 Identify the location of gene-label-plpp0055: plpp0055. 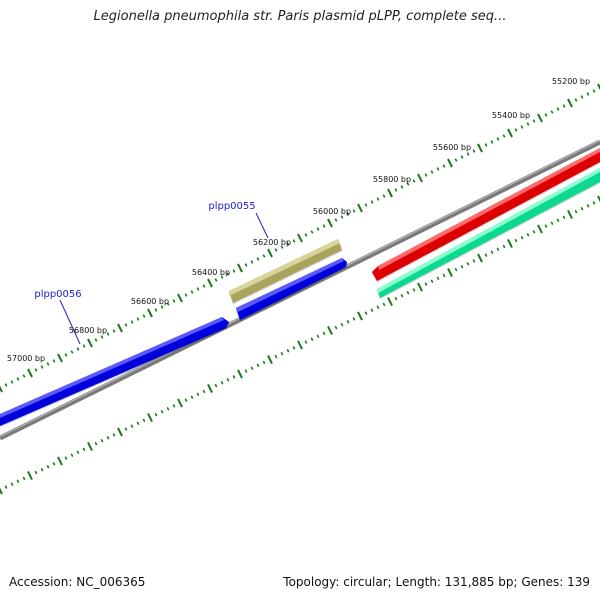
(231, 206).